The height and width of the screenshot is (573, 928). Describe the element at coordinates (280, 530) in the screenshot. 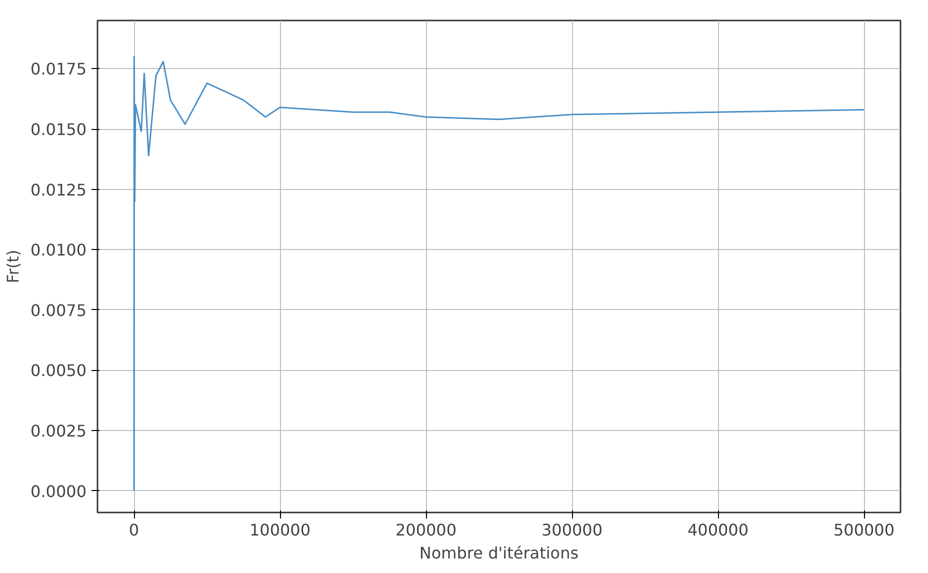

I see `x-tick-label: 100000` at that location.